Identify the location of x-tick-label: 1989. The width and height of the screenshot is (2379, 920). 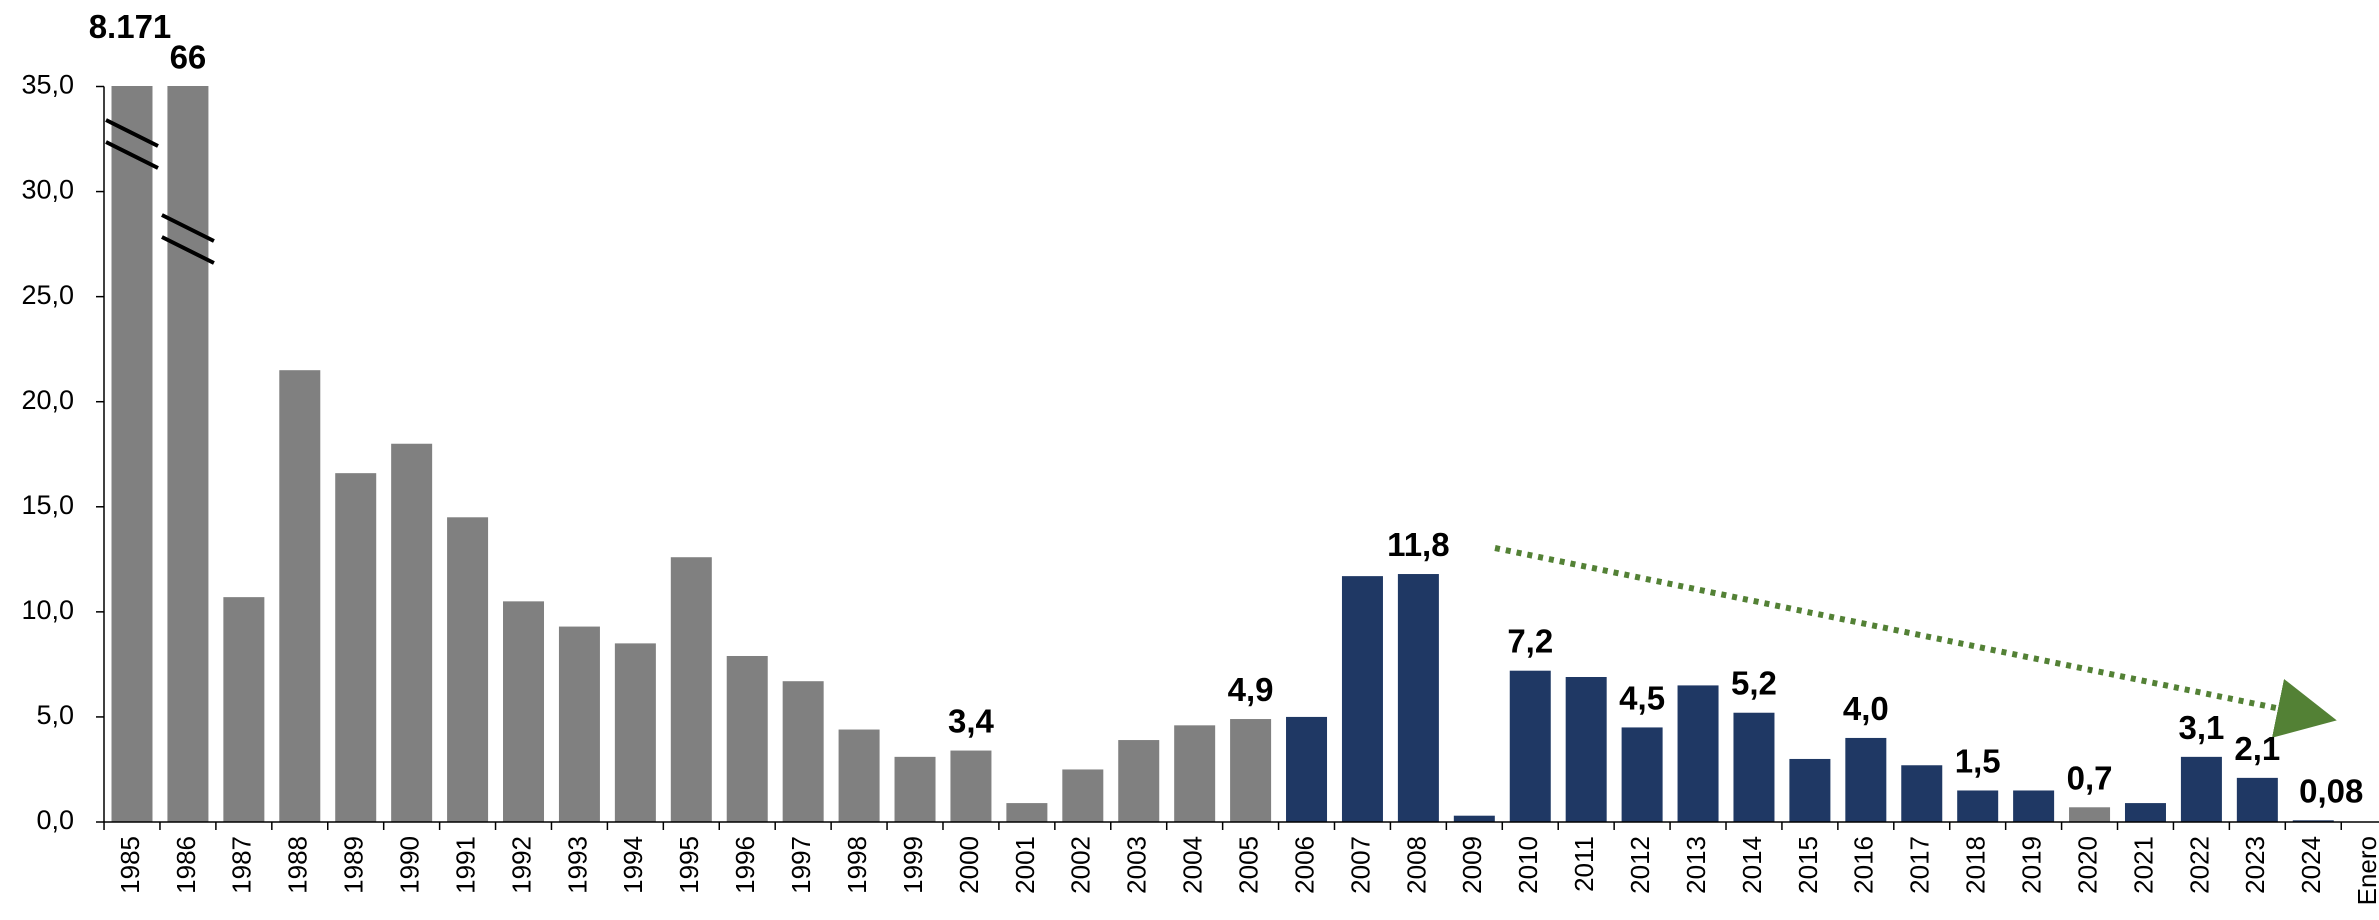
(354, 865).